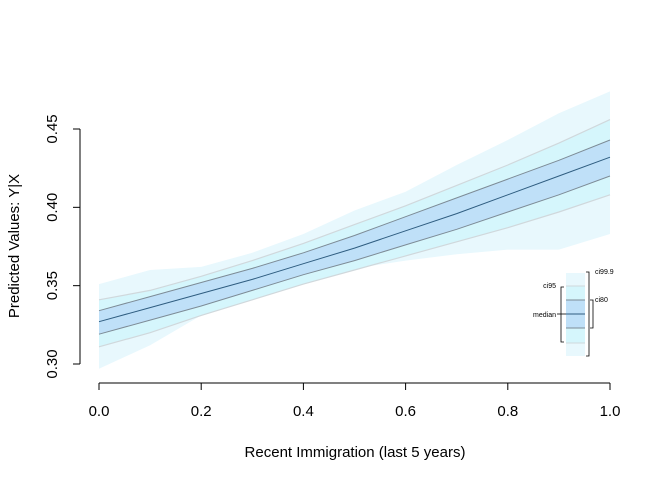 This screenshot has width=672, height=485. What do you see at coordinates (573, 313) in the screenshot?
I see `legend: ci95 median ci99.9 ci80` at bounding box center [573, 313].